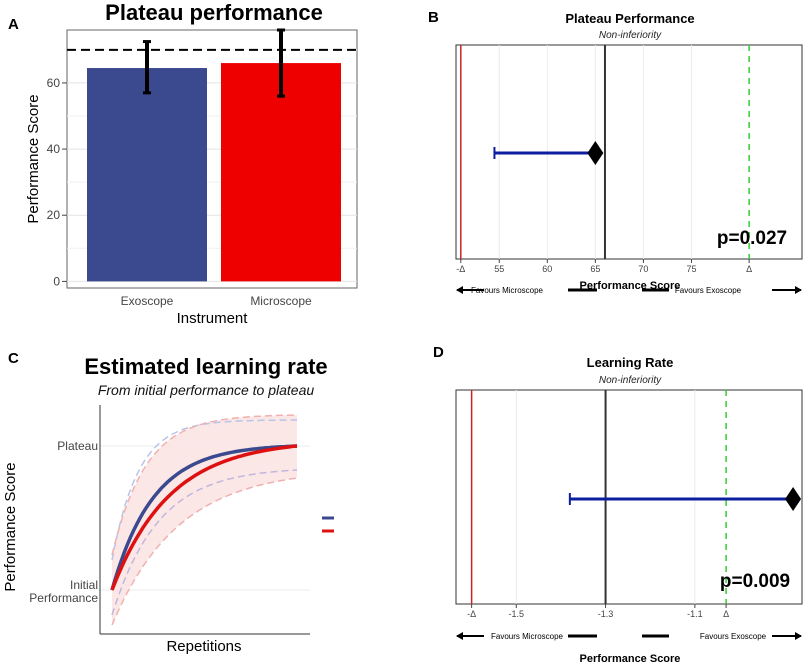  I want to click on y-tick-label: 60, so click(54, 83).